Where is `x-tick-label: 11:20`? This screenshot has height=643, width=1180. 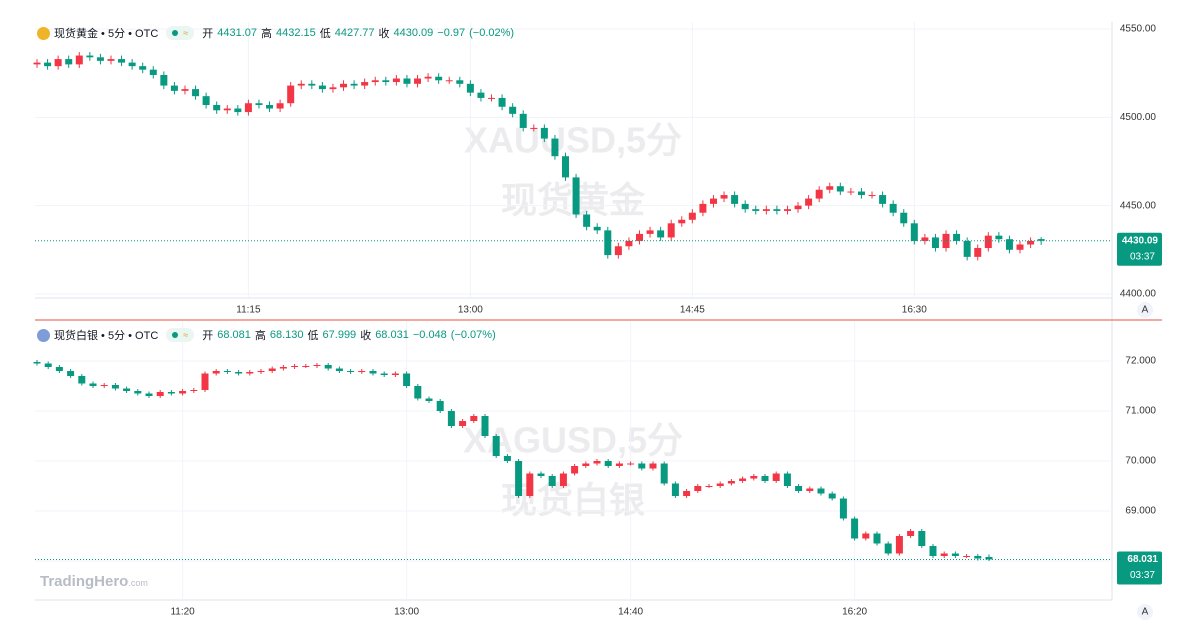 x-tick-label: 11:20 is located at coordinates (182, 612).